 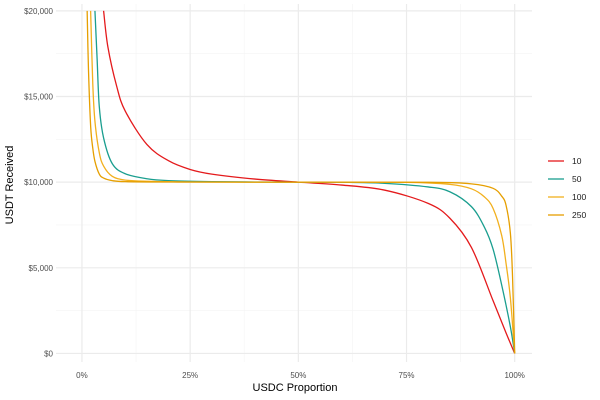 I want to click on y-axis-ticks: $0 $5,000 $10,000 $15,000 $20,000, so click(x=38, y=183).